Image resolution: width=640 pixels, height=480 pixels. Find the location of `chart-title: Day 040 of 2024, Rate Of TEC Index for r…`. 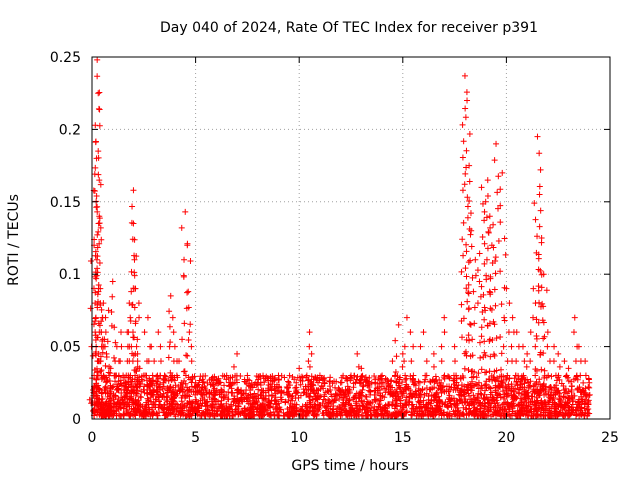

chart-title: Day 040 of 2024, Rate Of TEC Index for r… is located at coordinates (349, 28).